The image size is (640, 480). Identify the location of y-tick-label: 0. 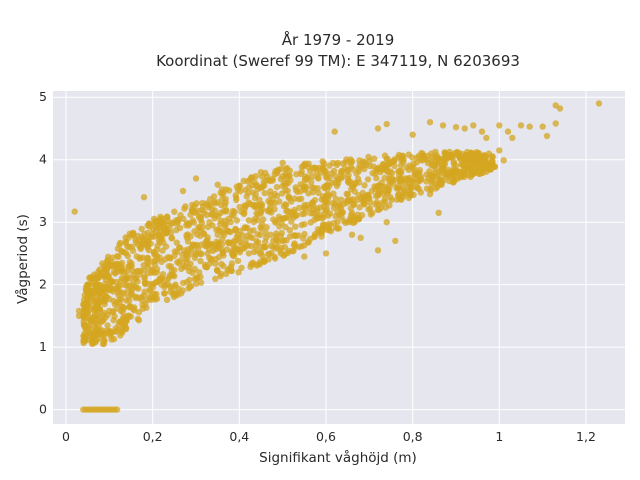
(43, 409).